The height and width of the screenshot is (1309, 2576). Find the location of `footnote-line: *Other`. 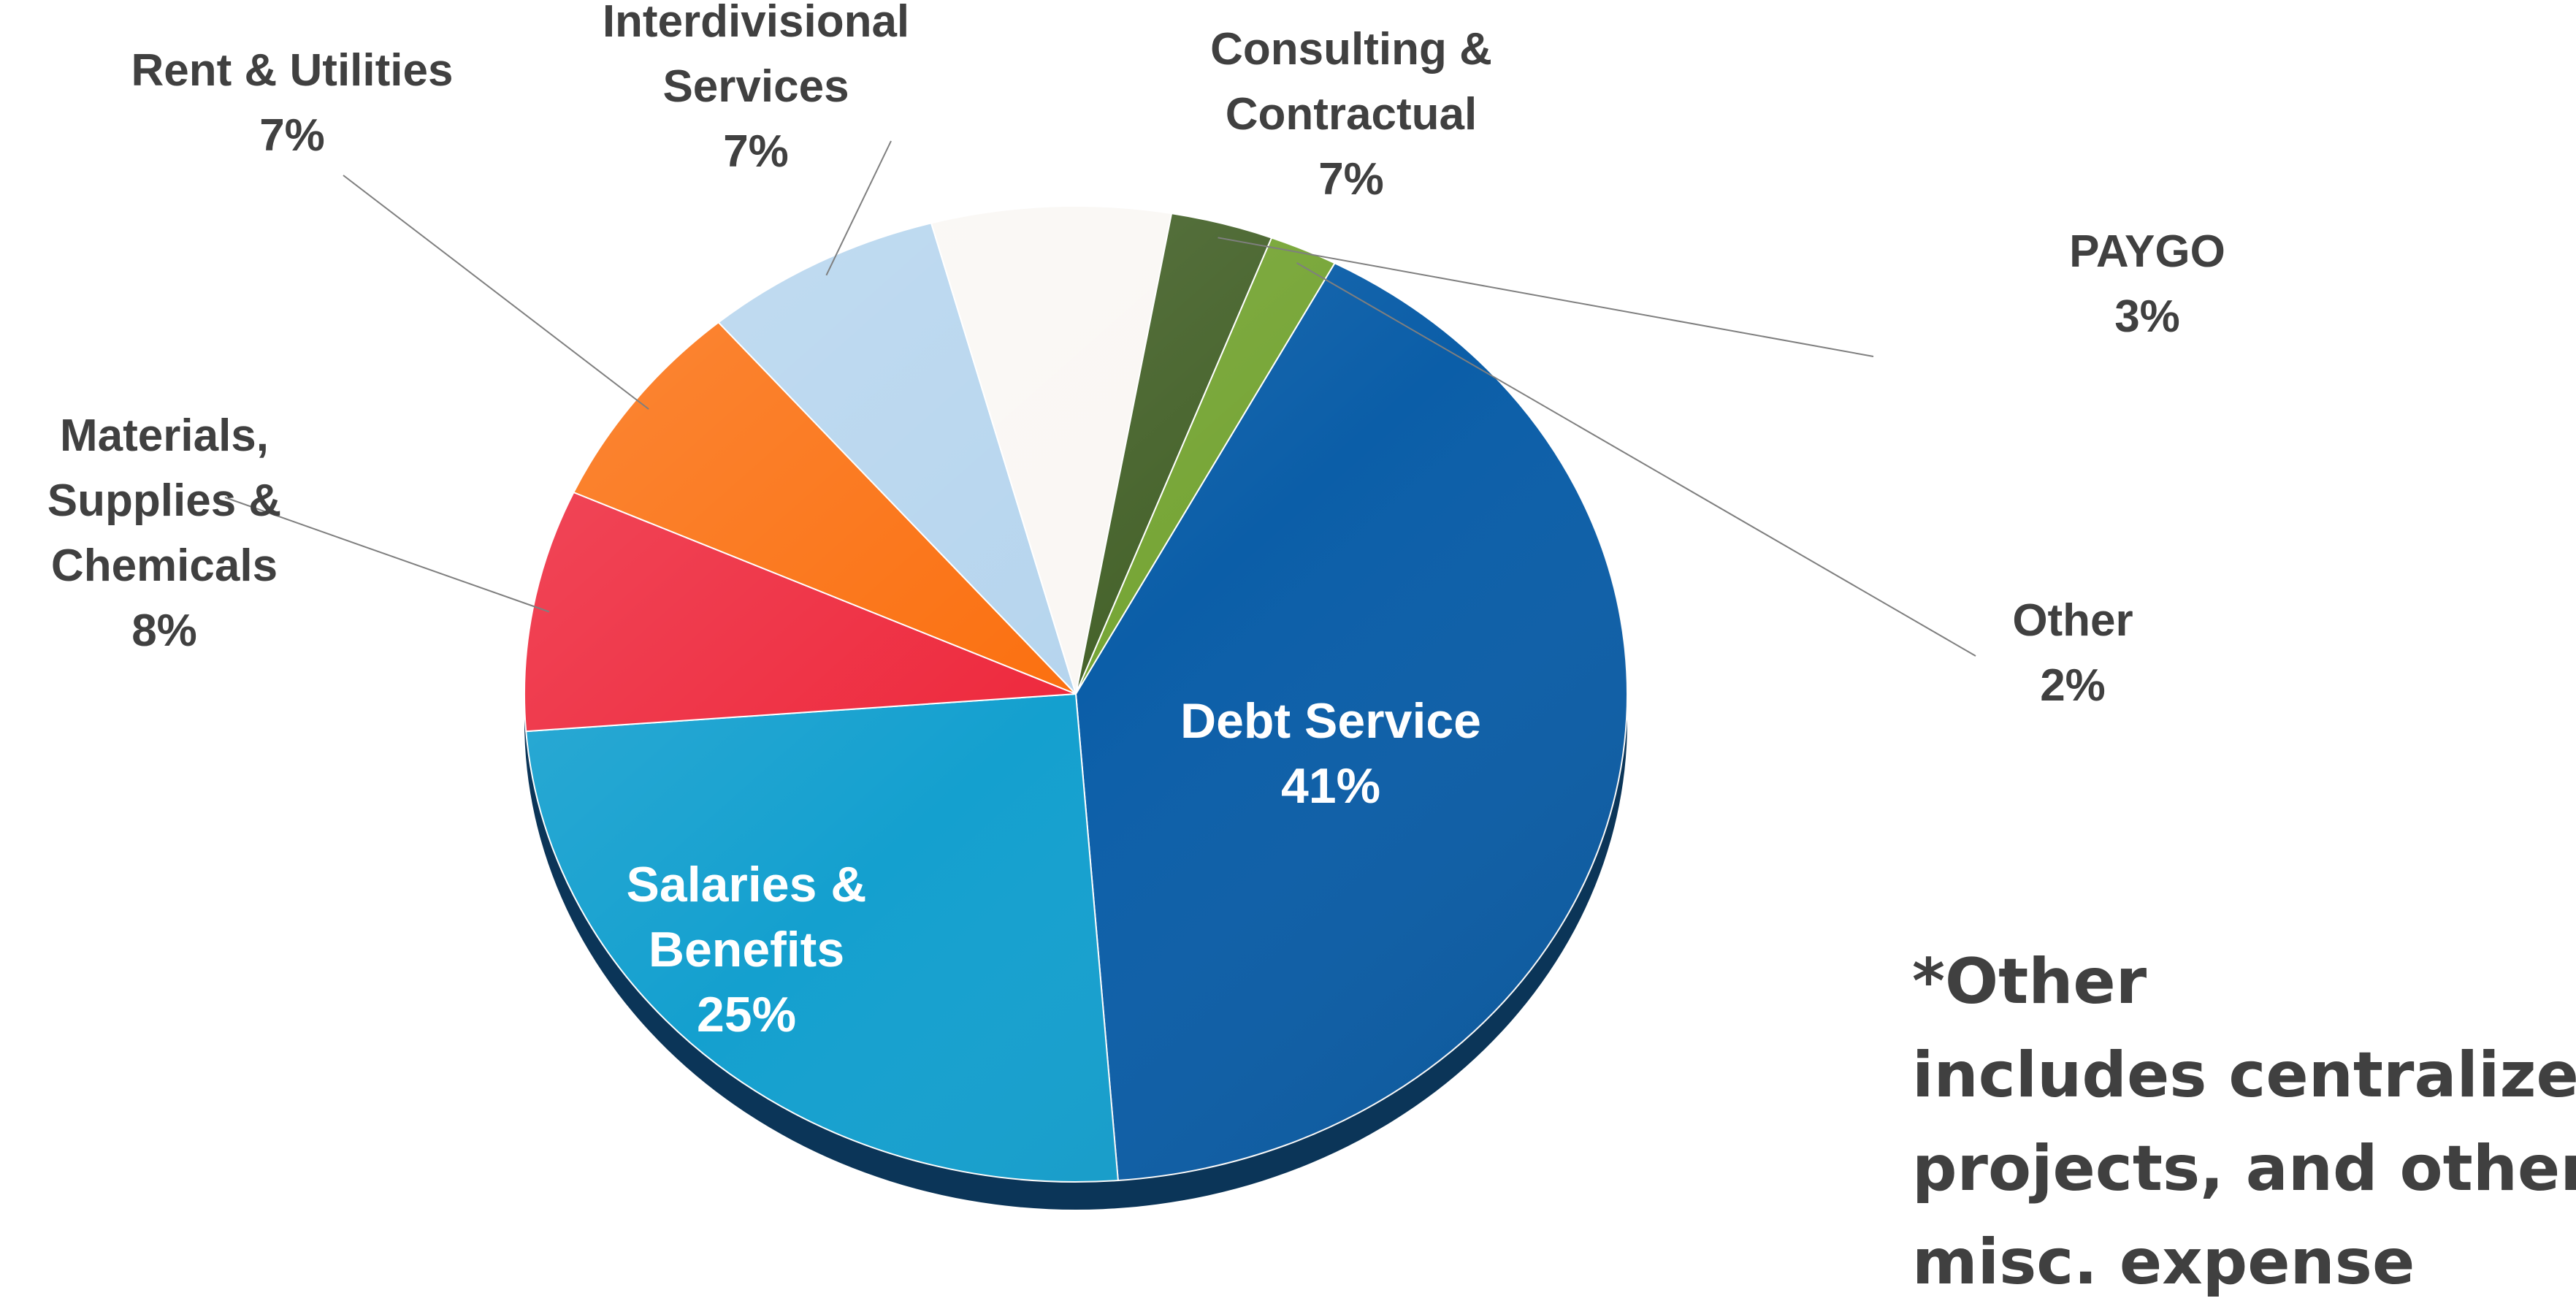

footnote-line: *Other is located at coordinates (2029, 981).